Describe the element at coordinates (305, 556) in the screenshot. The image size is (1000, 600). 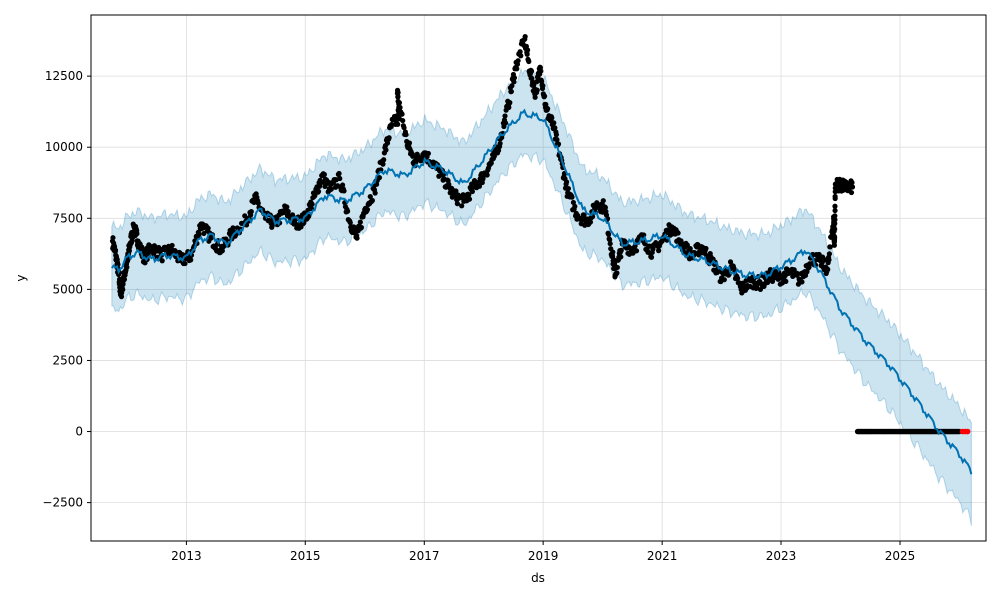
I see `x-tick-label: 2015` at that location.